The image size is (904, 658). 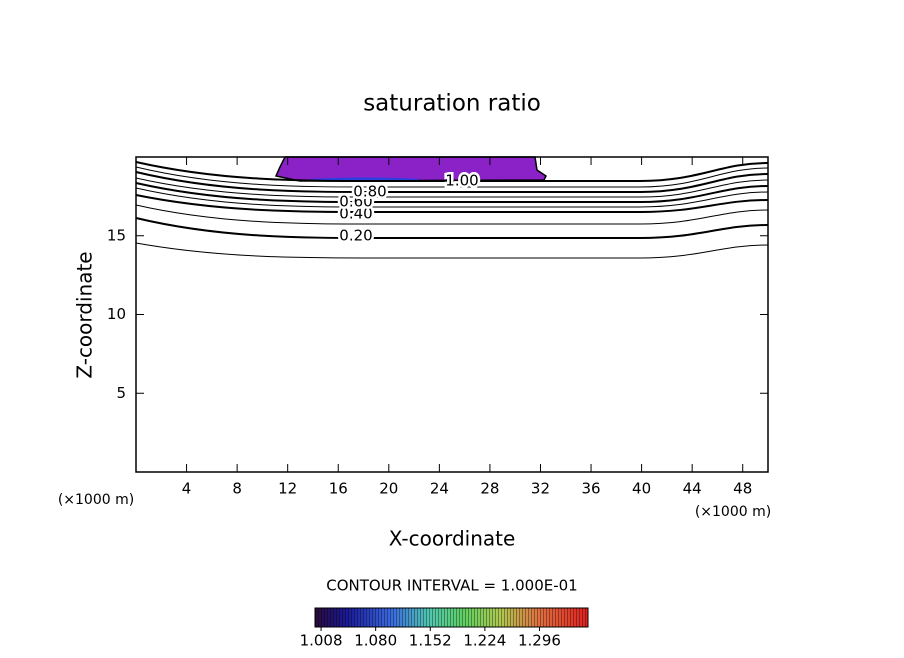 What do you see at coordinates (121, 393) in the screenshot?
I see `y-tick-label: 5` at bounding box center [121, 393].